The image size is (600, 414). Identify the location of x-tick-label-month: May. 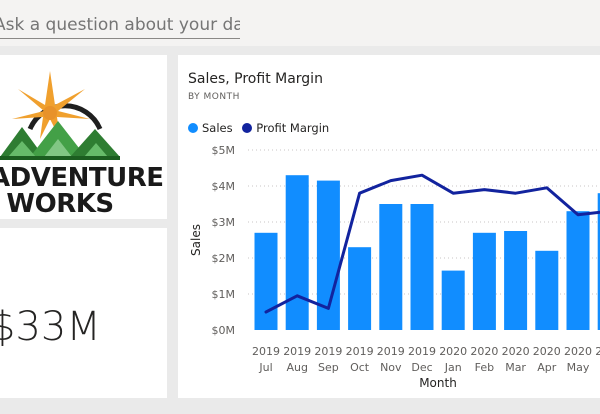
(578, 367).